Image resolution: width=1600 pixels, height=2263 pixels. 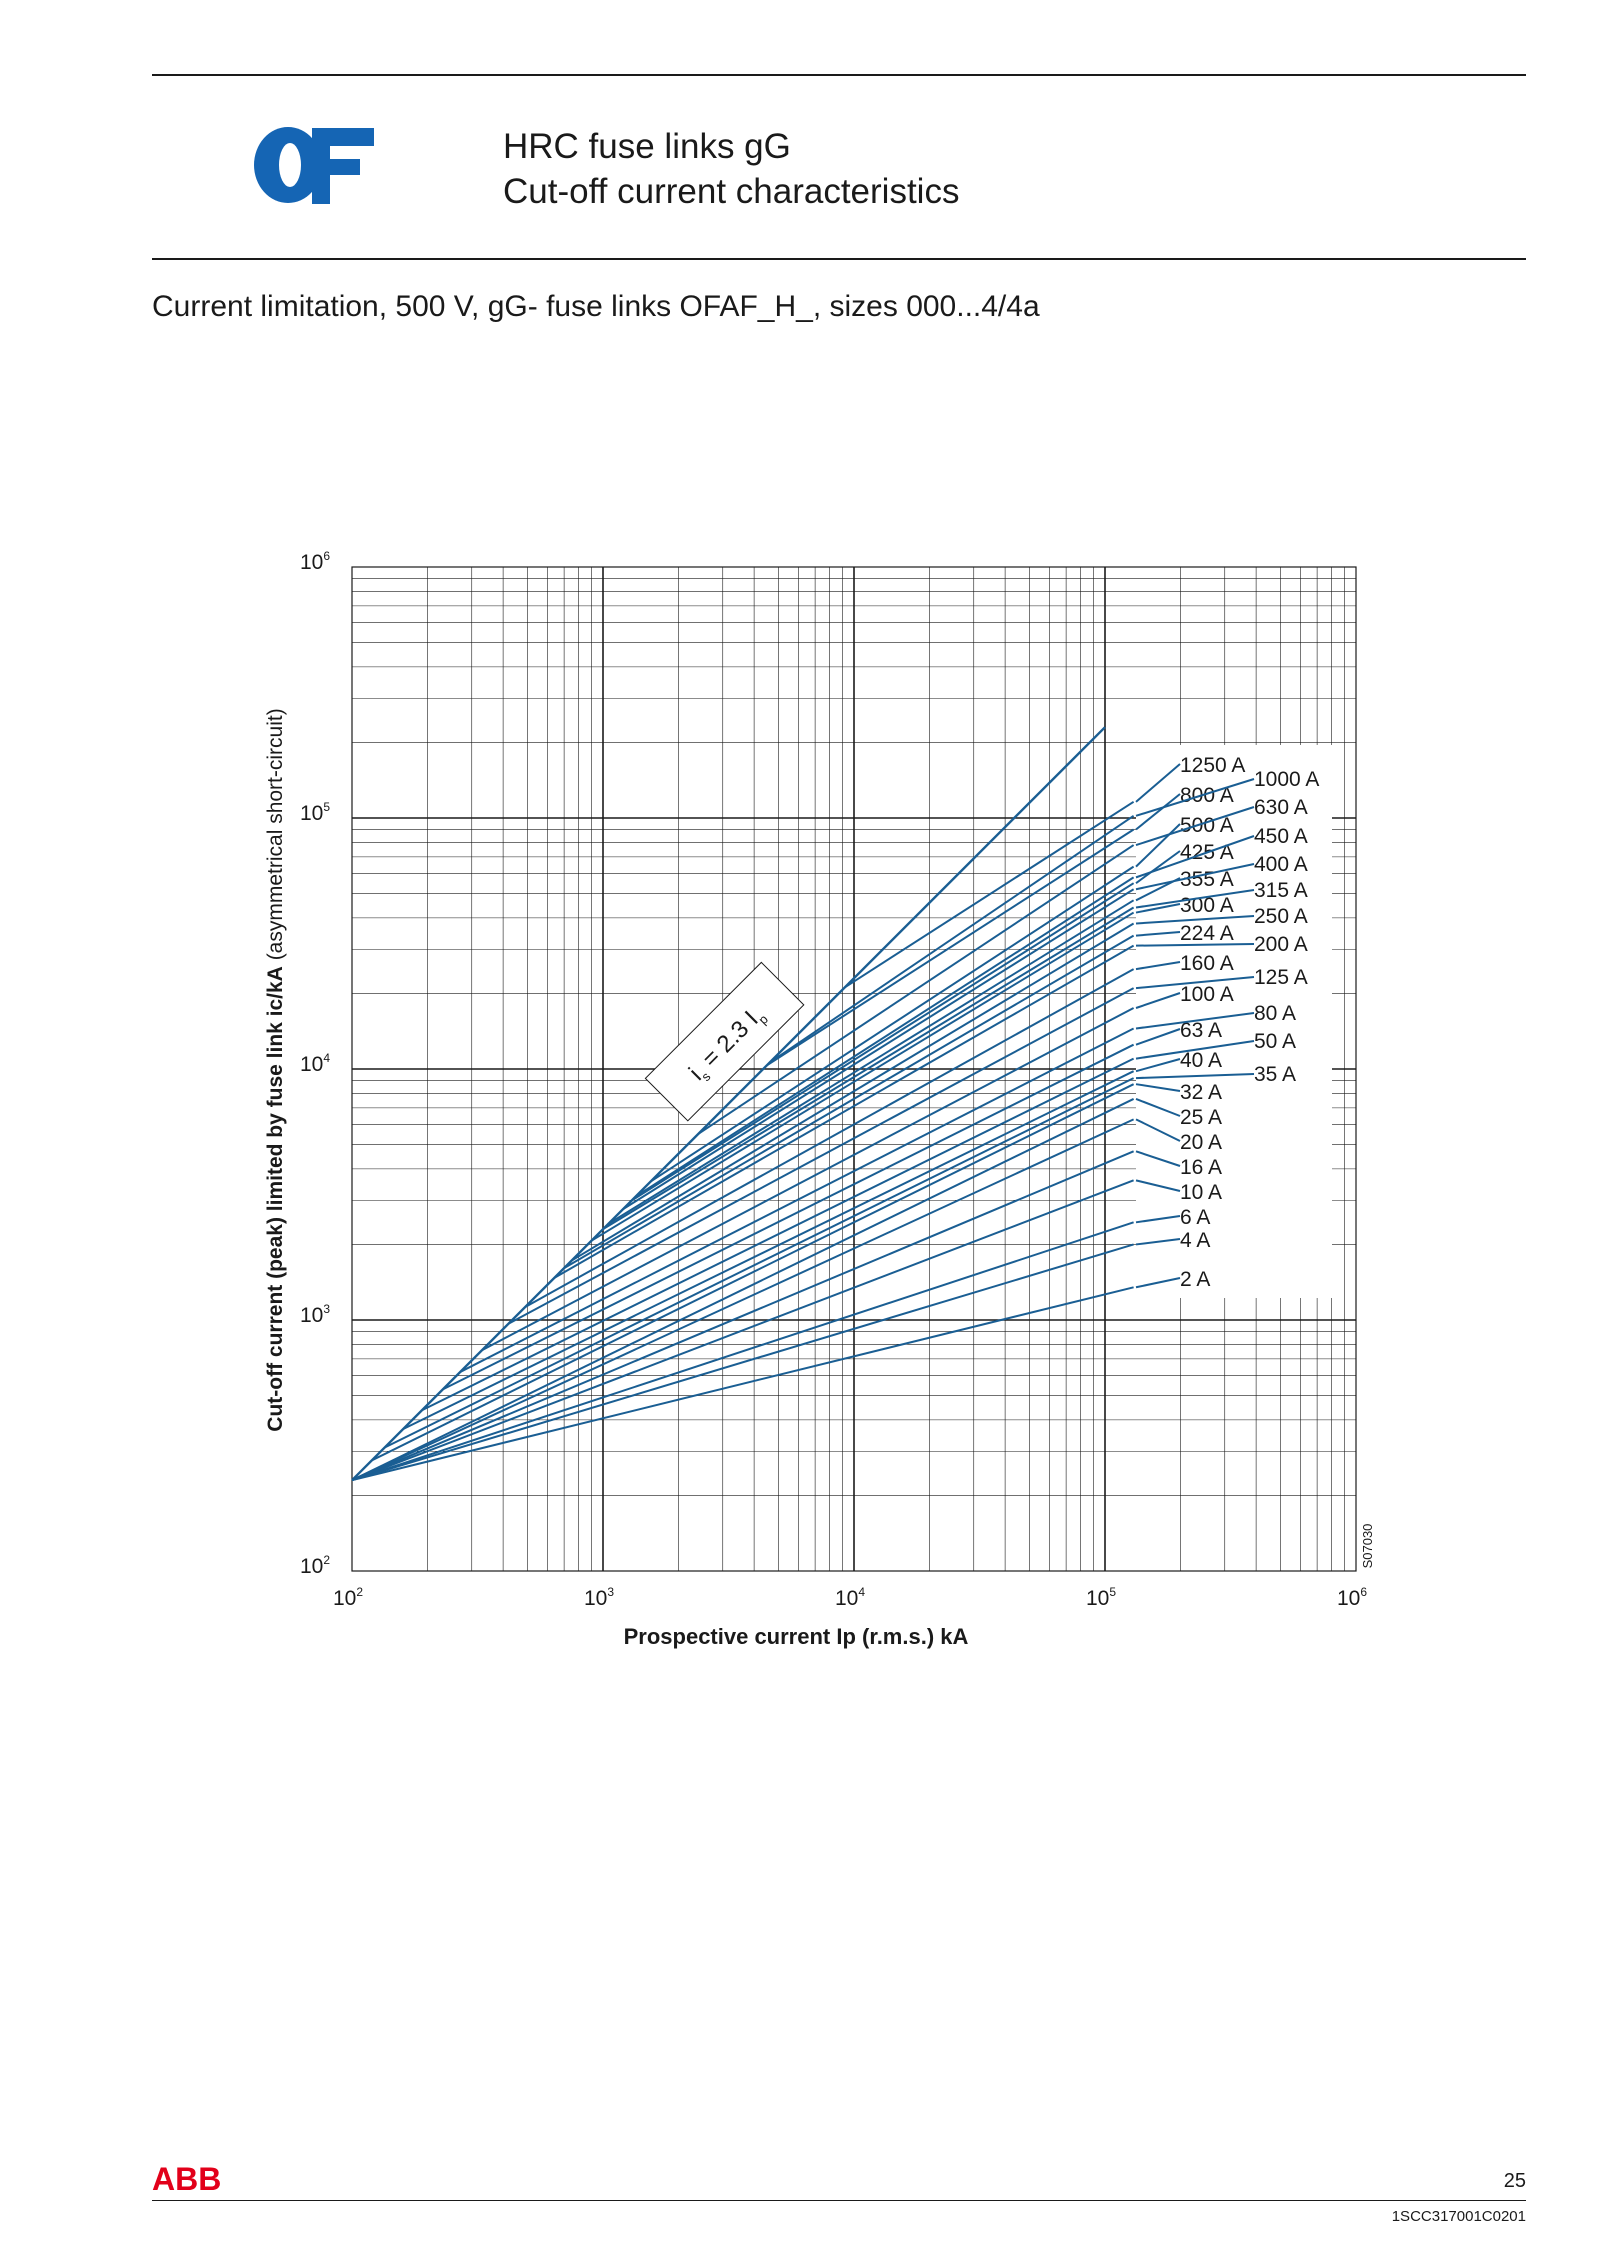 I want to click on series-label: 63 A, so click(x=1201, y=1030).